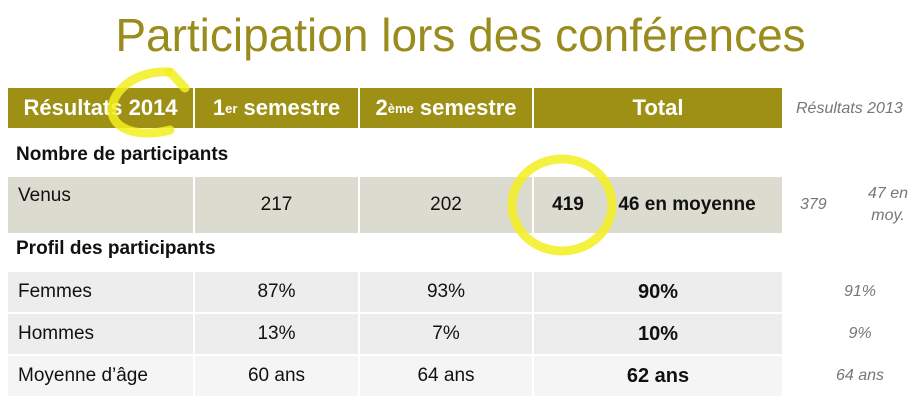  I want to click on highlight-stroke, so click(177, 80).